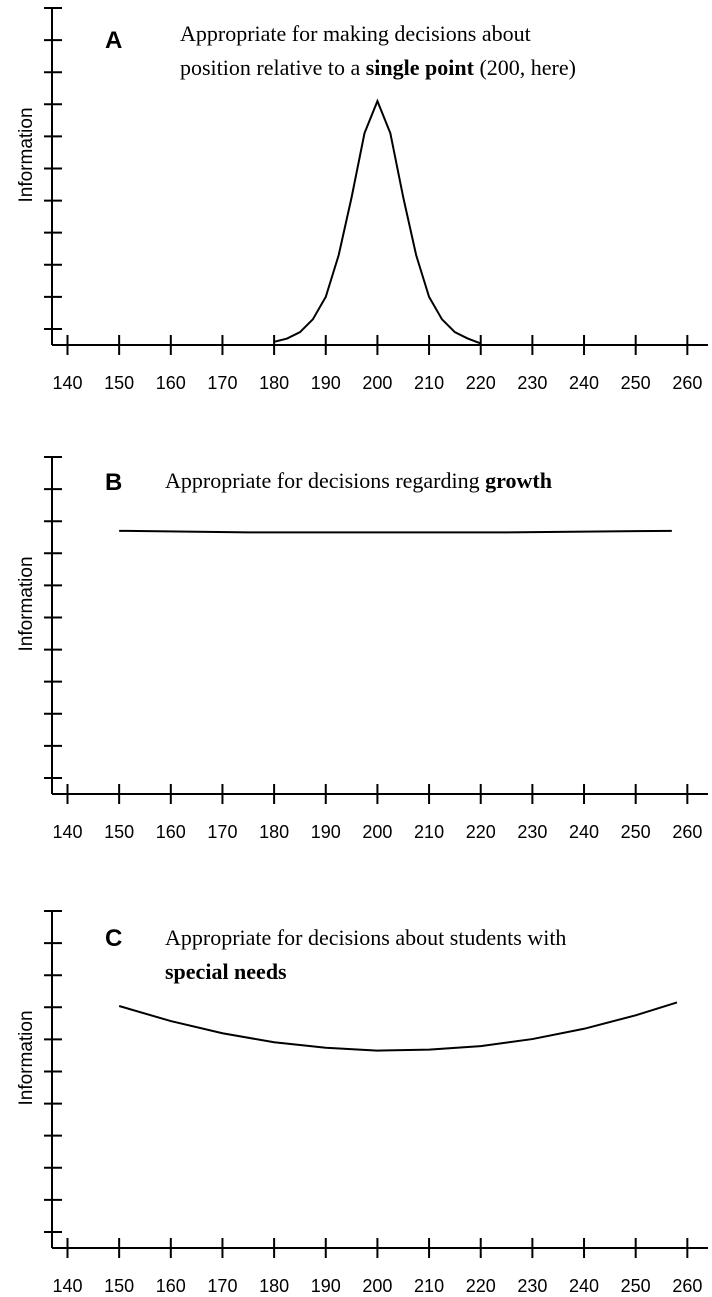 The height and width of the screenshot is (1297, 712). What do you see at coordinates (113, 482) in the screenshot?
I see `panel-label: B` at bounding box center [113, 482].